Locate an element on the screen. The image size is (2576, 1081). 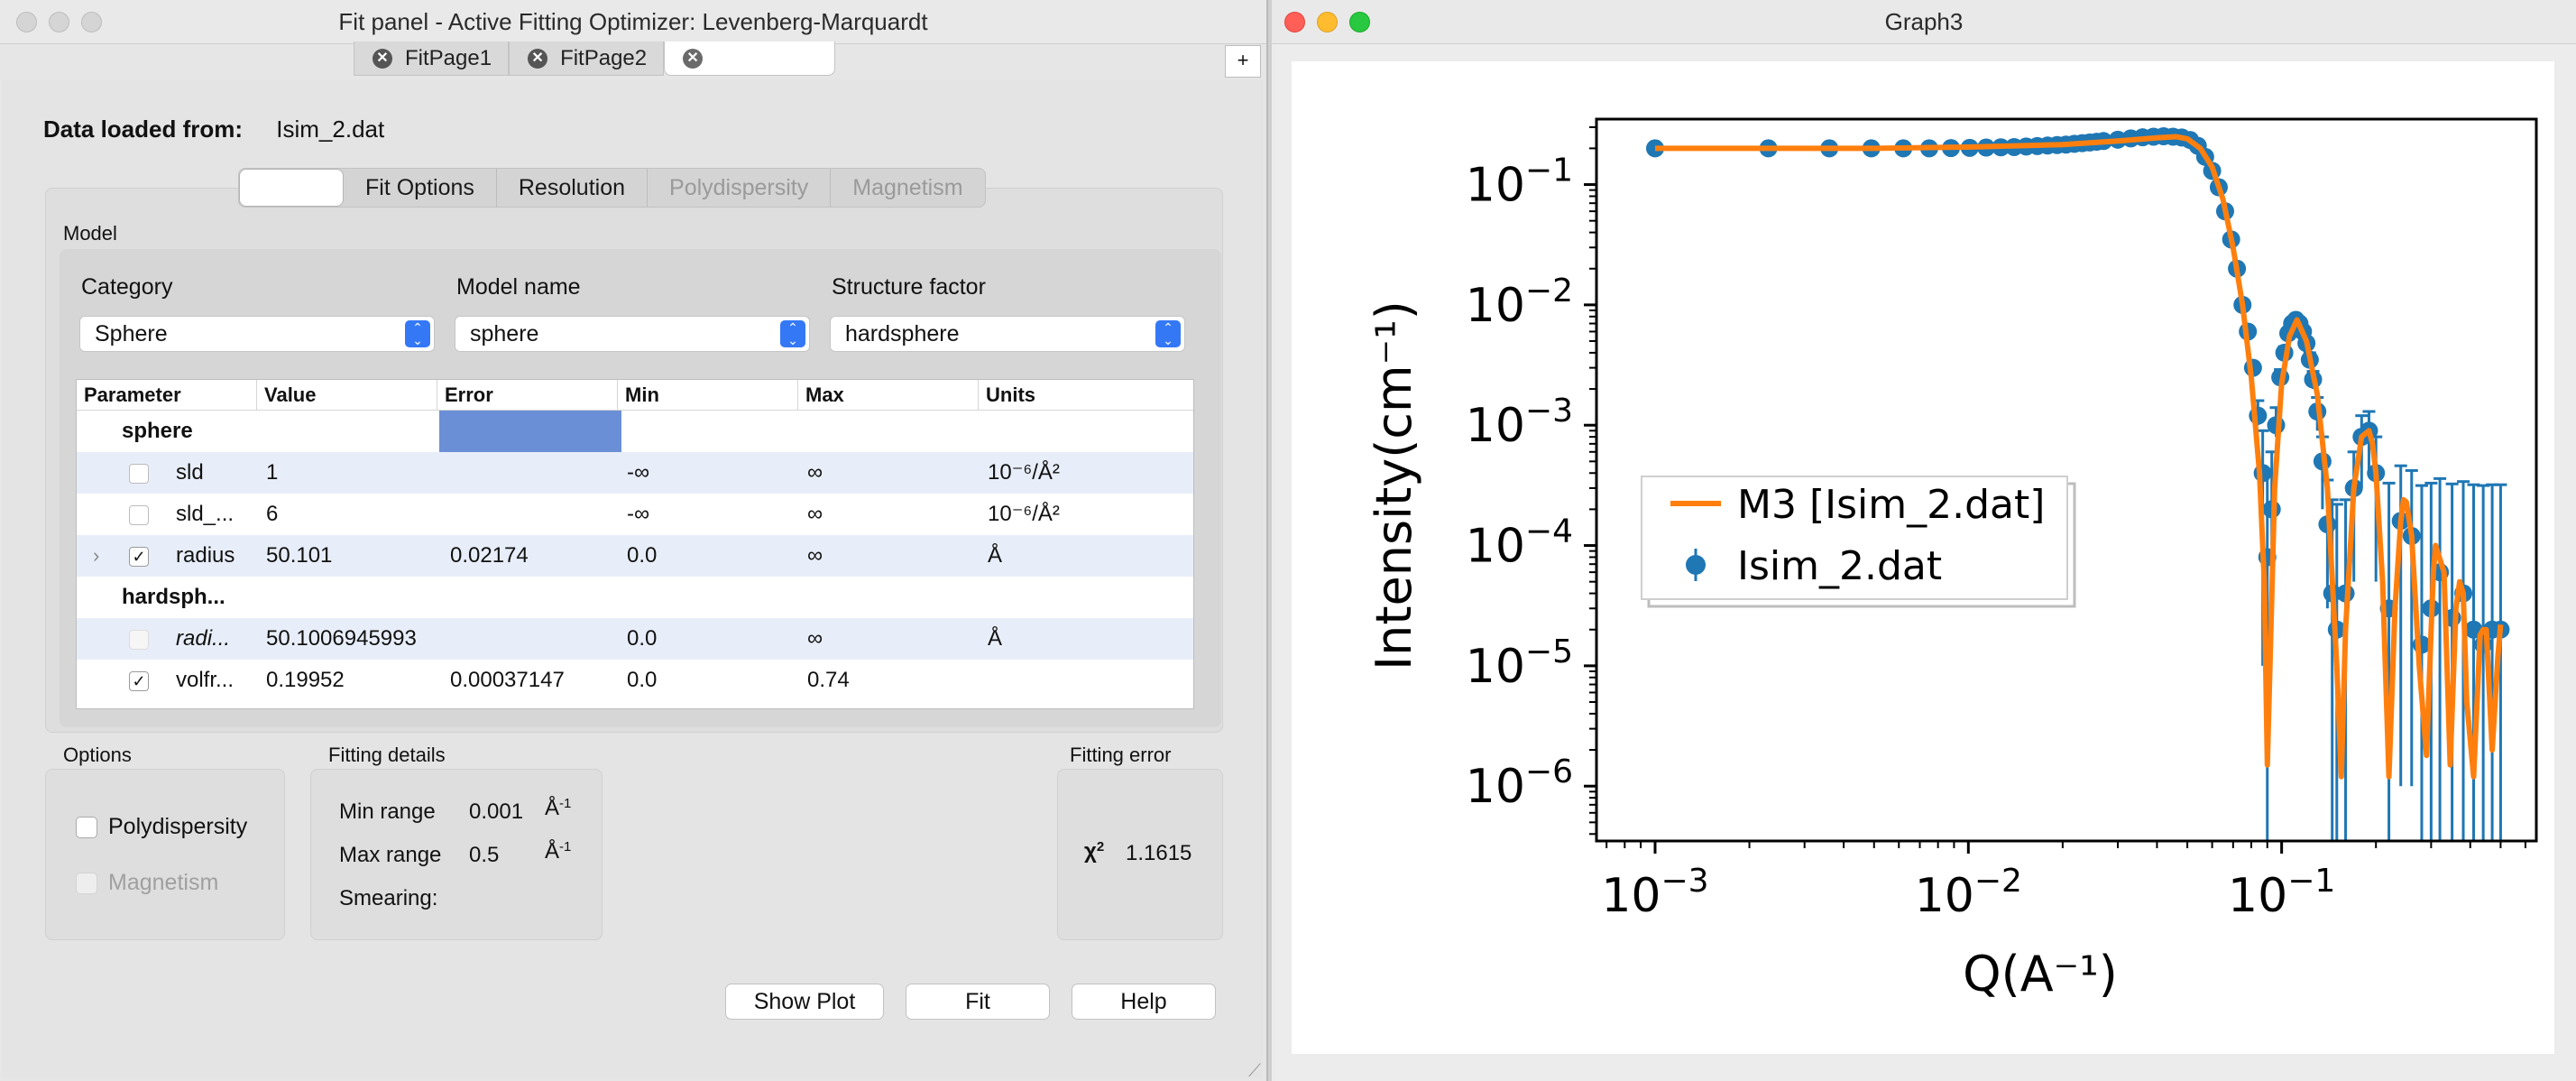
expand-chevron-icon: › is located at coordinates (96, 555).